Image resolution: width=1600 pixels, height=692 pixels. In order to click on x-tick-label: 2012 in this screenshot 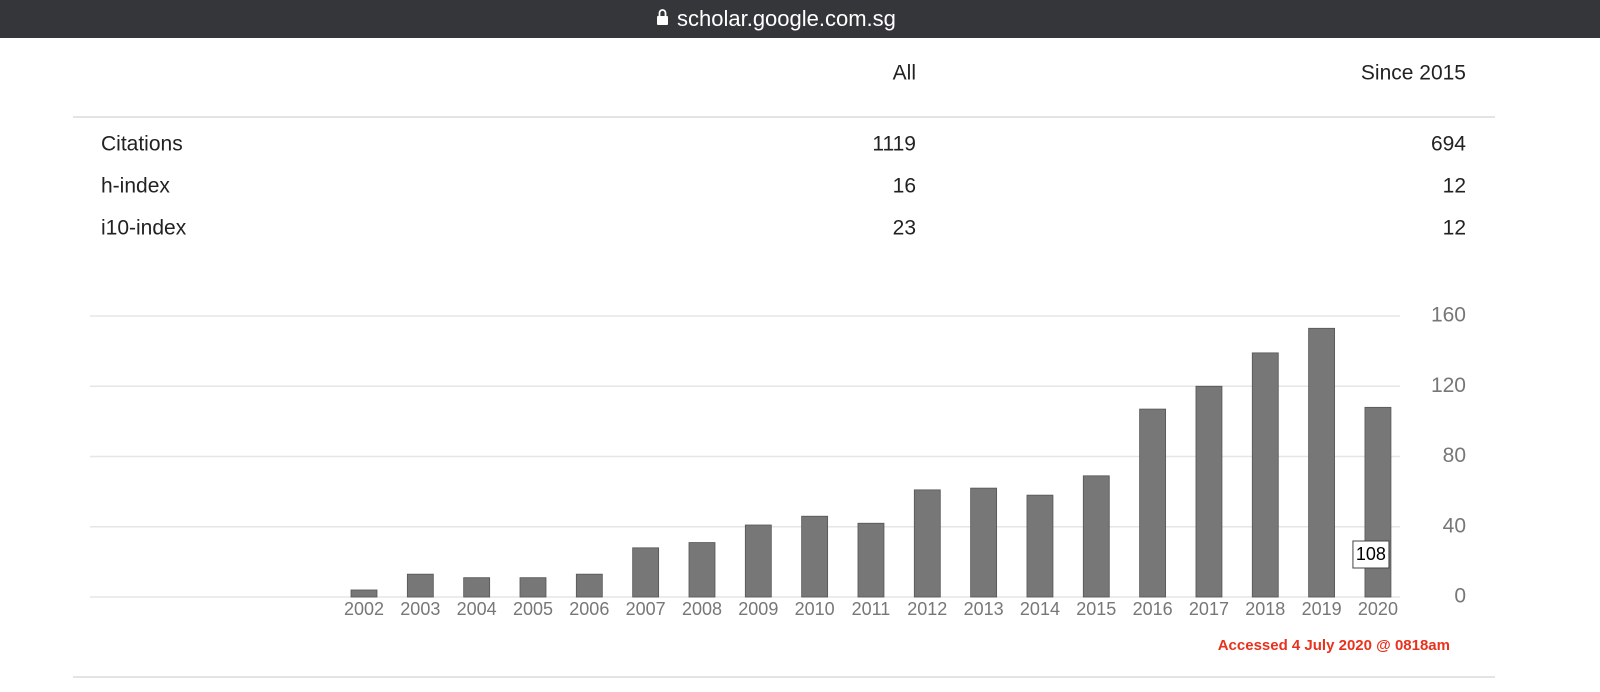, I will do `click(927, 609)`.